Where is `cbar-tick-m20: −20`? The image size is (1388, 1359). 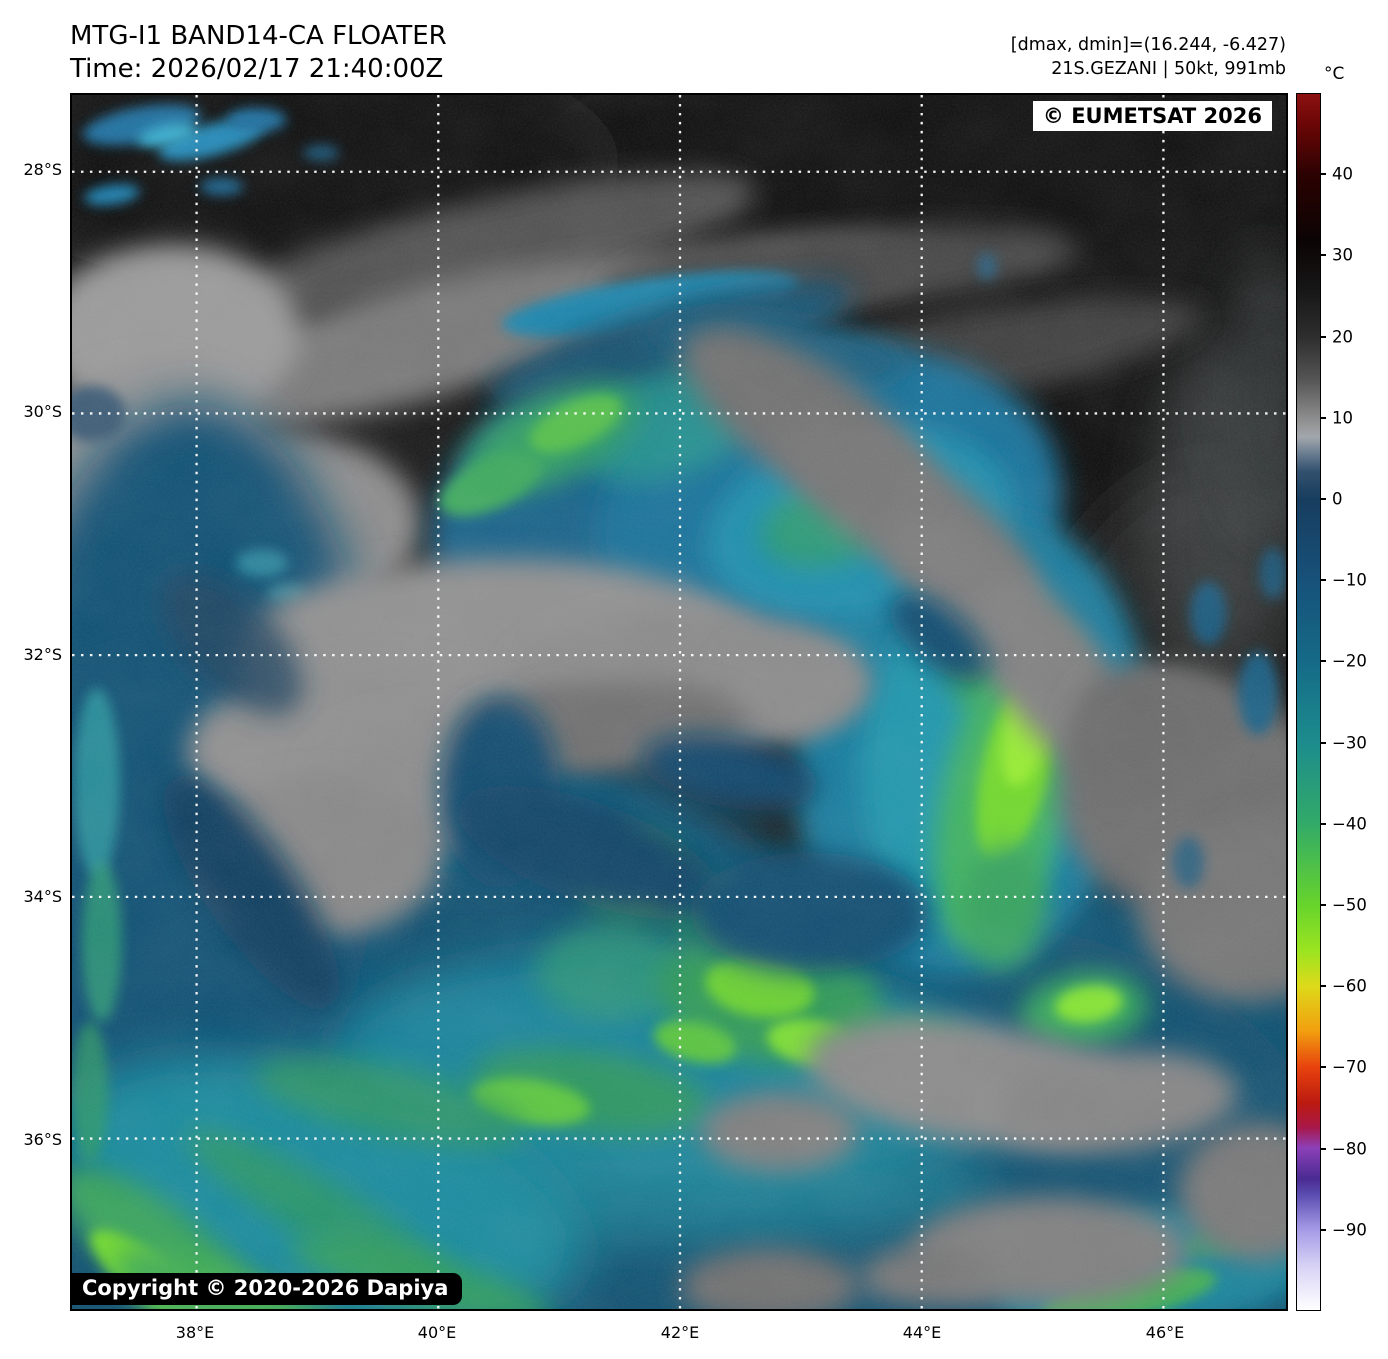 cbar-tick-m20: −20 is located at coordinates (1349, 661).